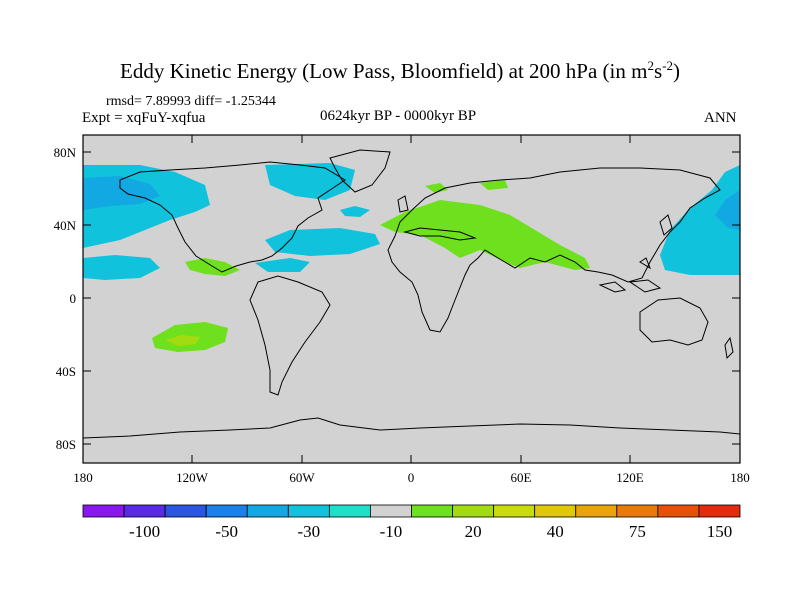 This screenshot has width=800, height=600. I want to click on greenland-coast, so click(360, 171).